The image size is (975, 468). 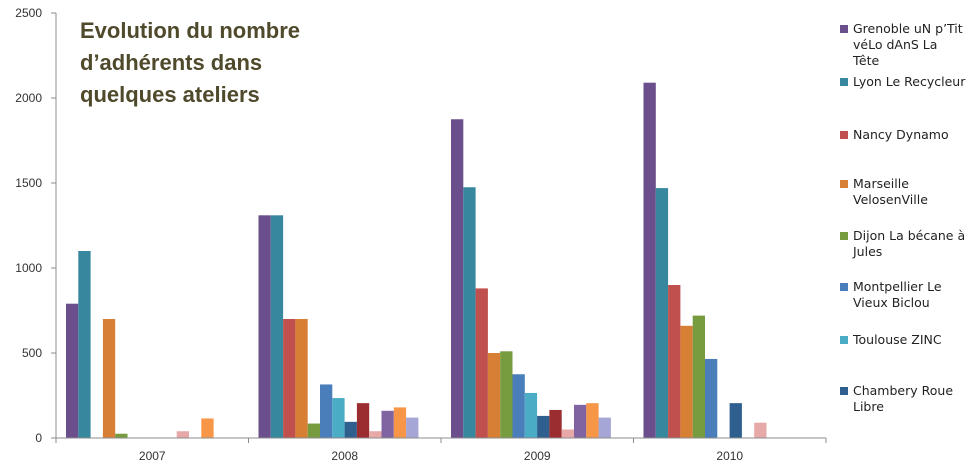 What do you see at coordinates (881, 183) in the screenshot?
I see `legend-label: Marseille` at bounding box center [881, 183].